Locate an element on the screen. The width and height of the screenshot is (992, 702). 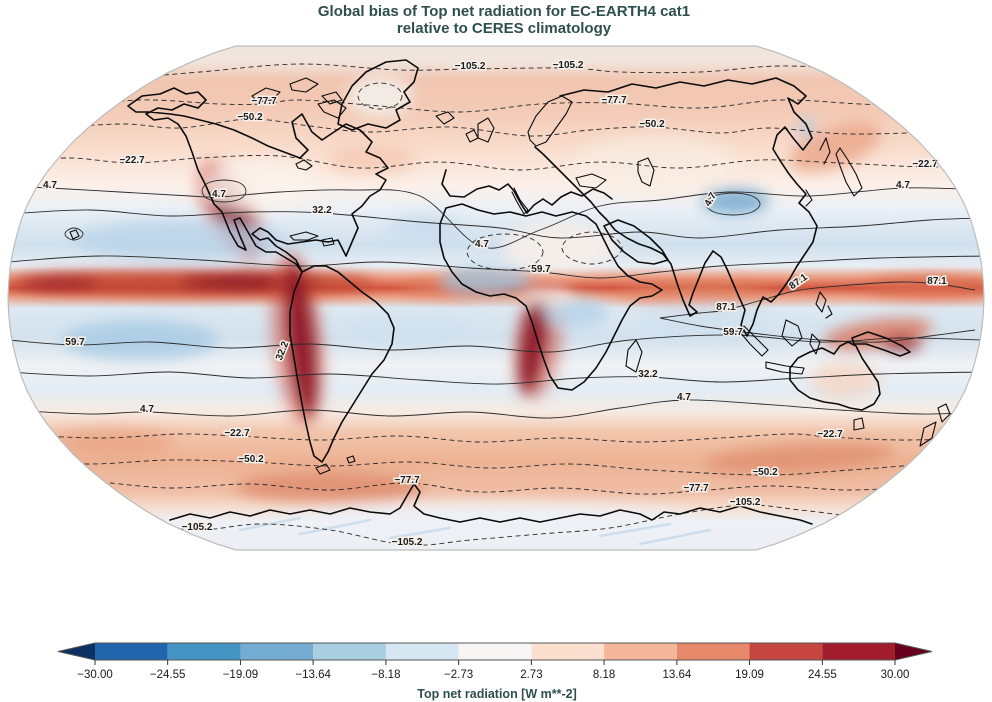
blob-sahel-blue is located at coordinates (486, 281).